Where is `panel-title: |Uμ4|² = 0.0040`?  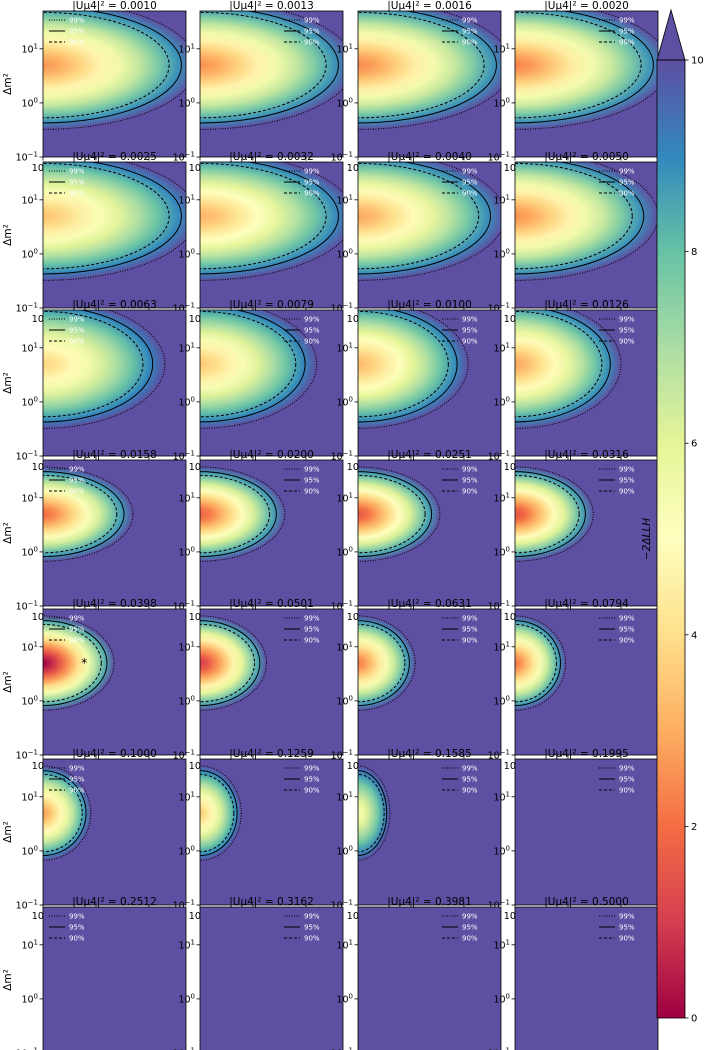 panel-title: |Uμ4|² = 0.0040 is located at coordinates (429, 157).